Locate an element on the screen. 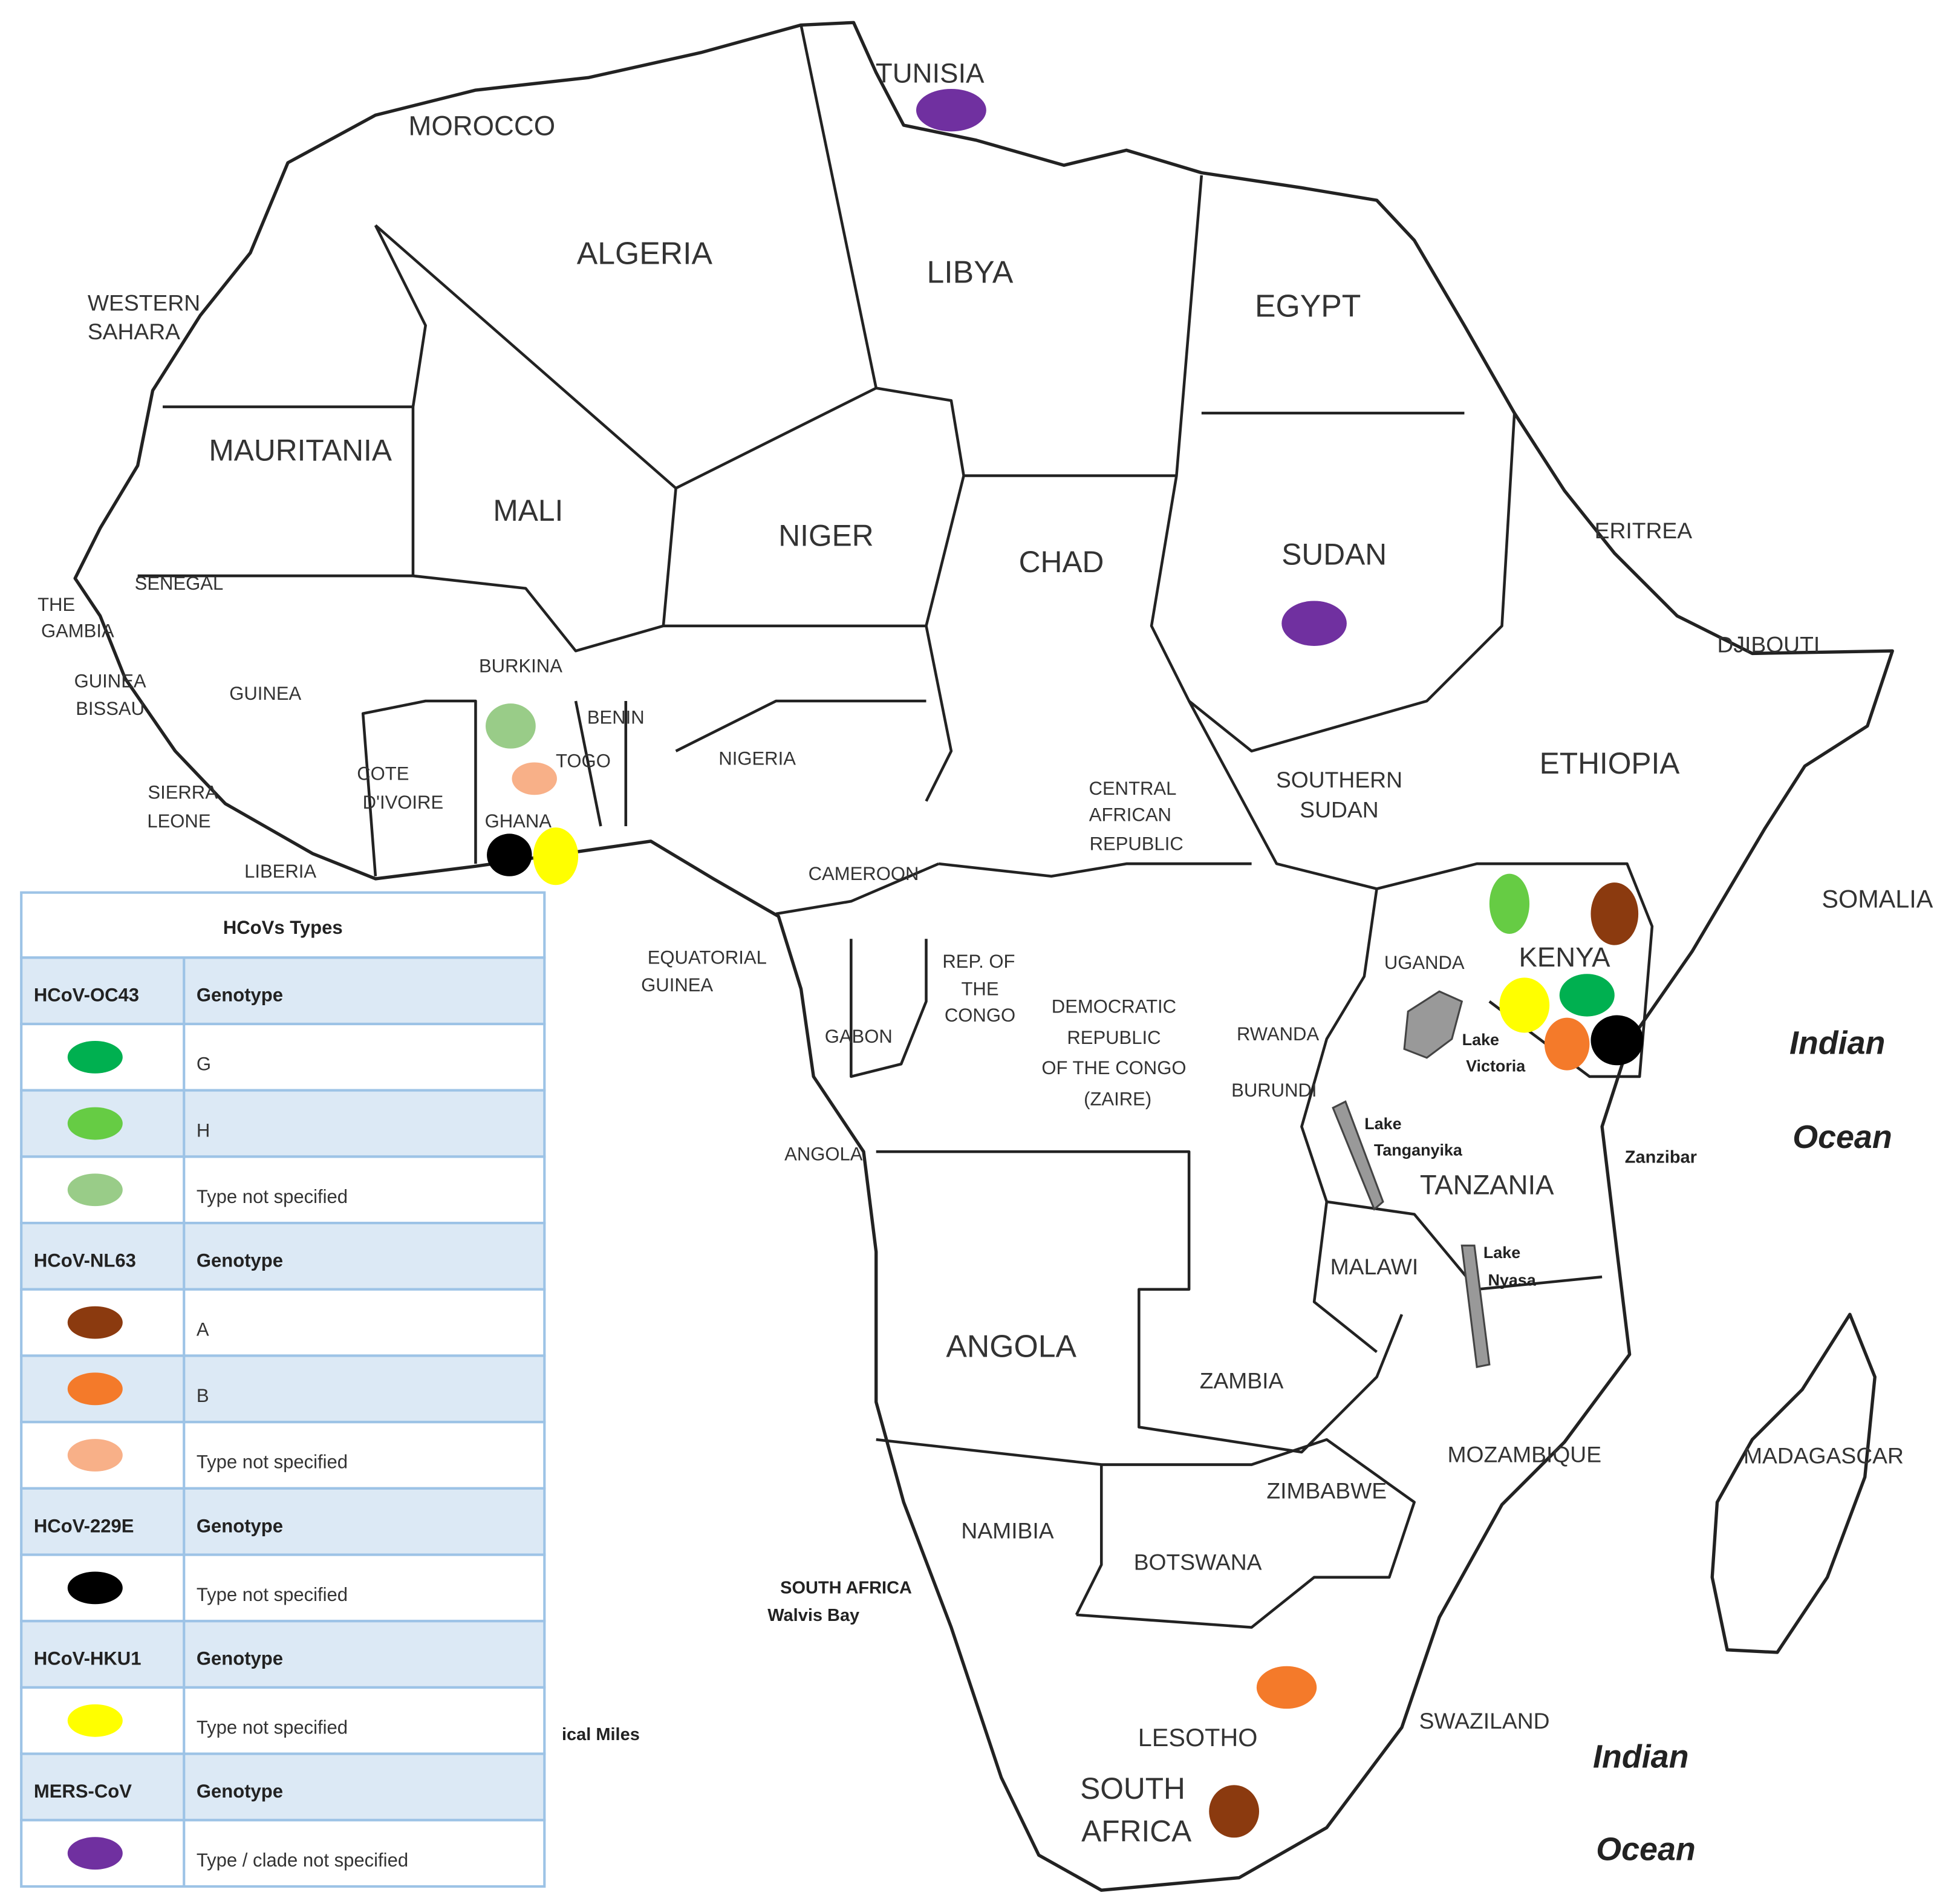 The image size is (1960, 1904). country-label: DEMOCRATIC is located at coordinates (1114, 1006).